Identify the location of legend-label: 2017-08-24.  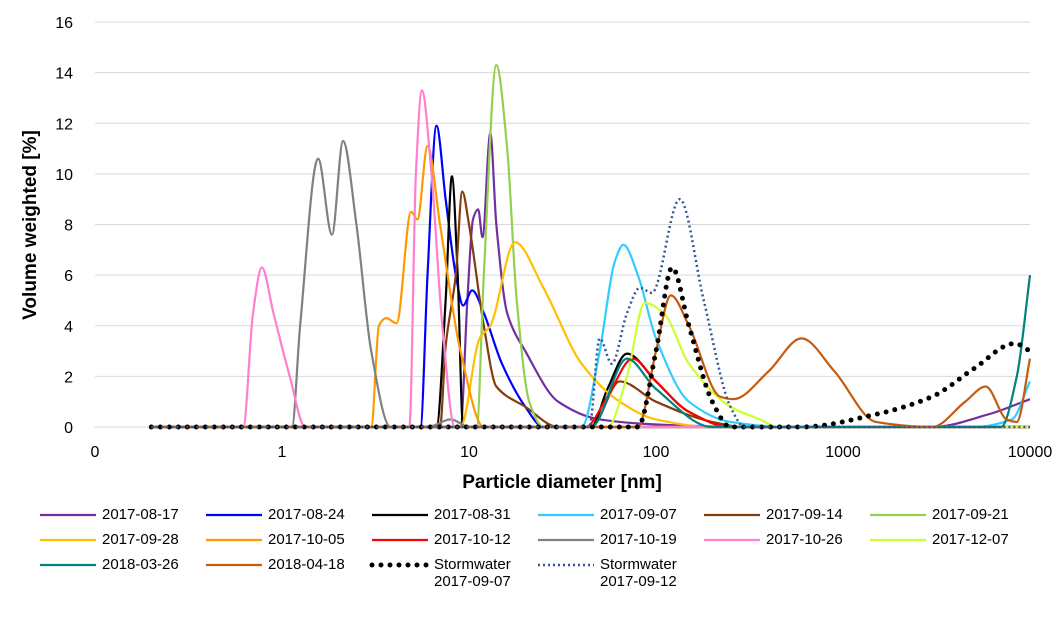
(306, 514).